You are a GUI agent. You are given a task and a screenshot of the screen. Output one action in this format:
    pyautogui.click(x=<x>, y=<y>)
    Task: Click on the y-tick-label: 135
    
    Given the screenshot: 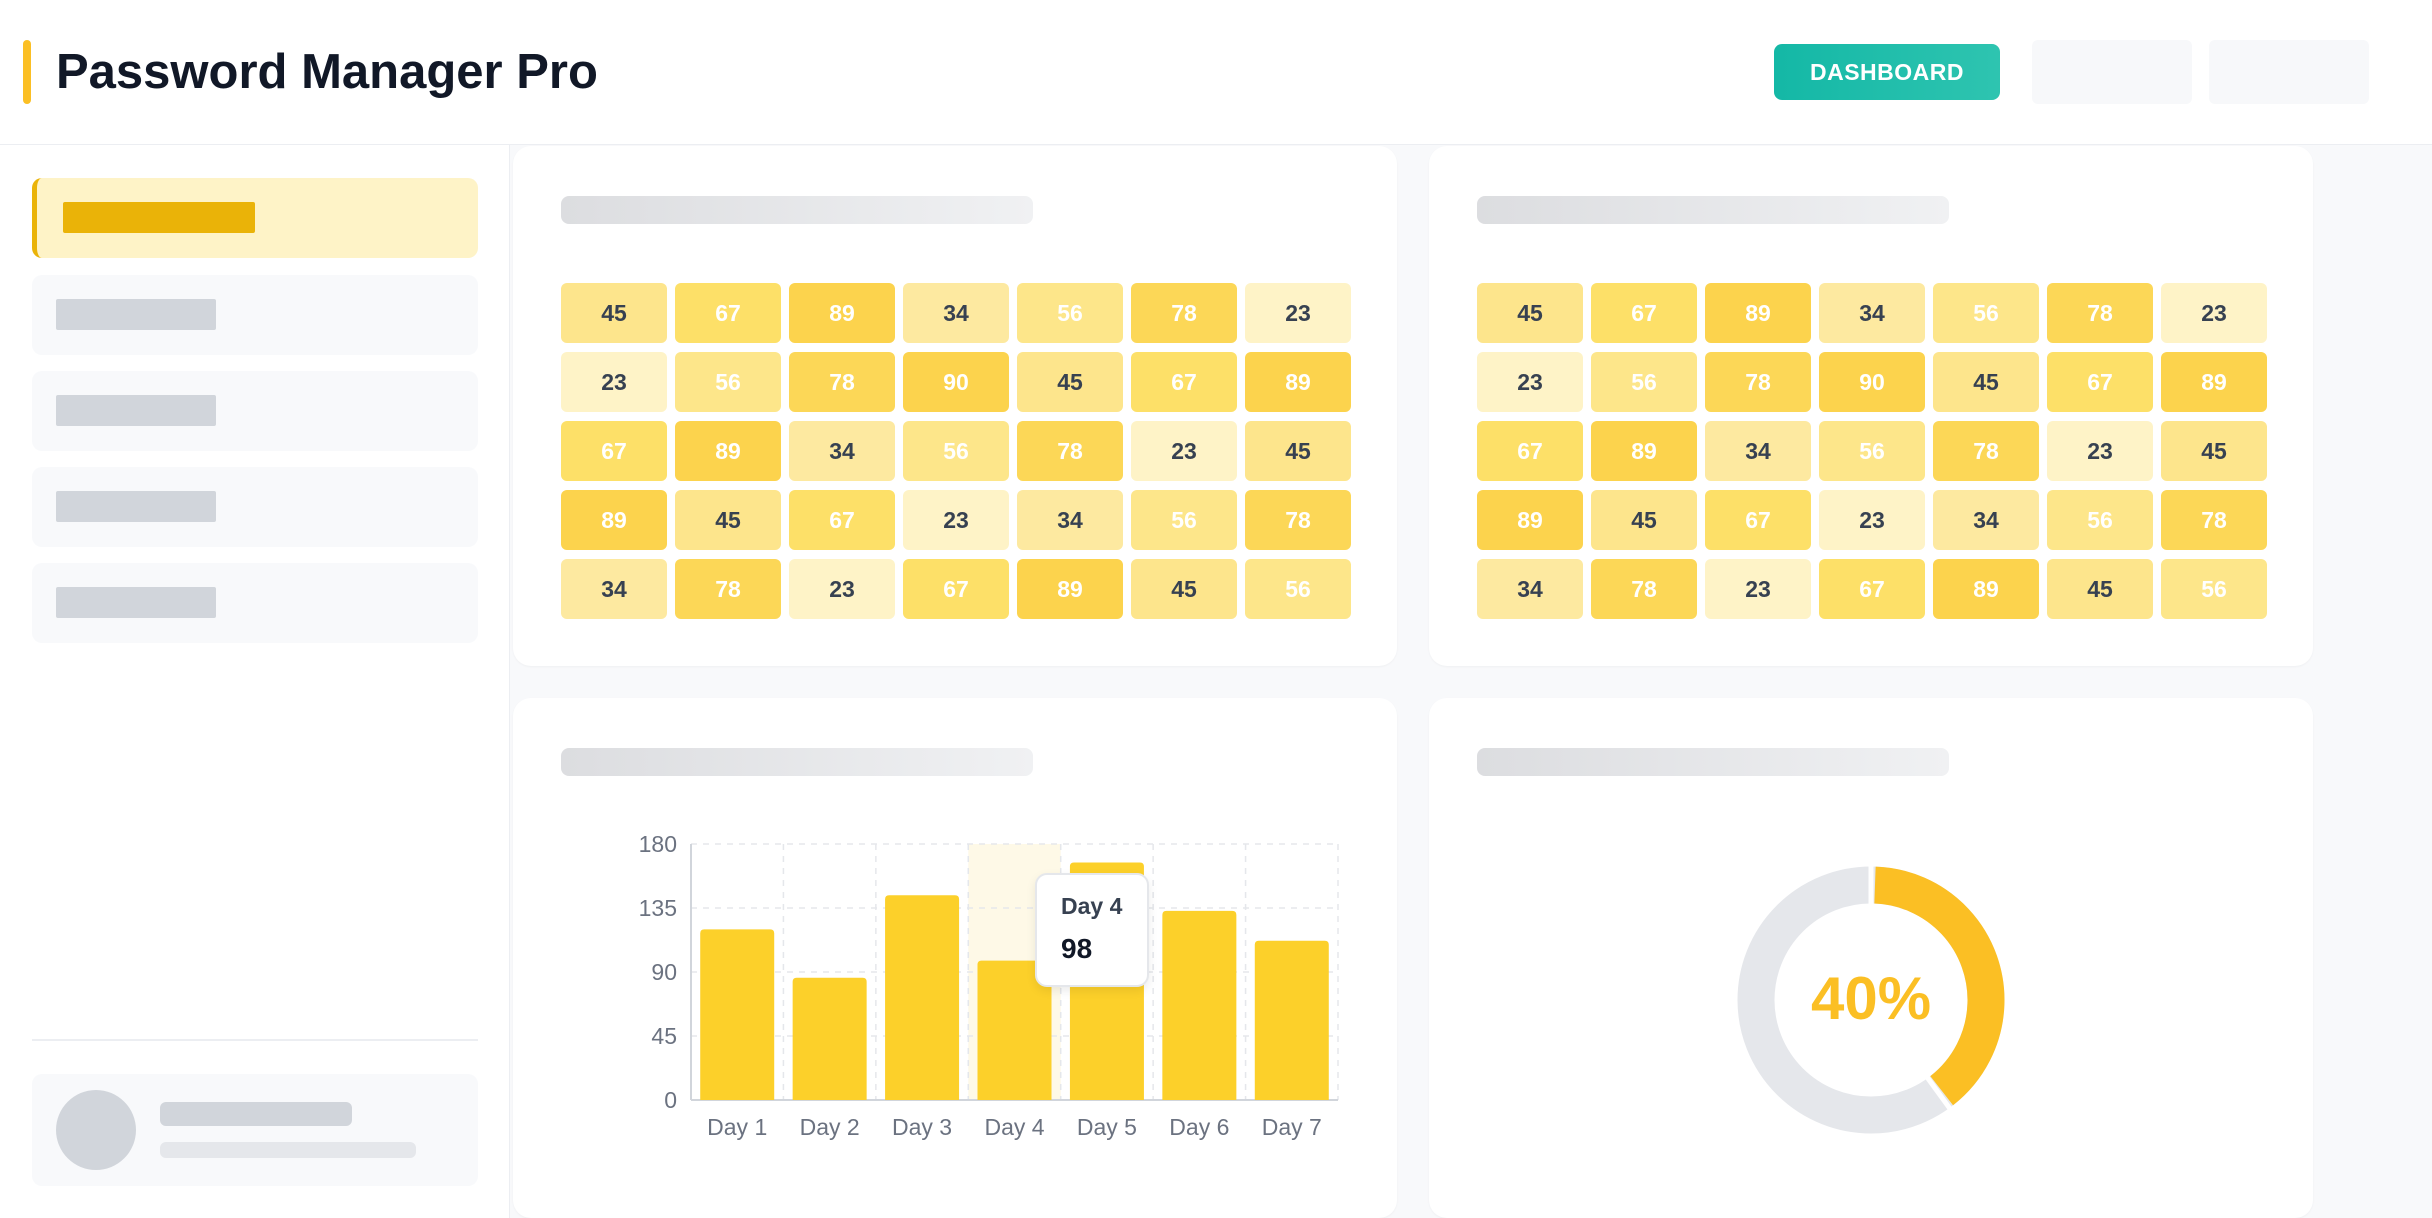 What is the action you would take?
    pyautogui.click(x=658, y=908)
    